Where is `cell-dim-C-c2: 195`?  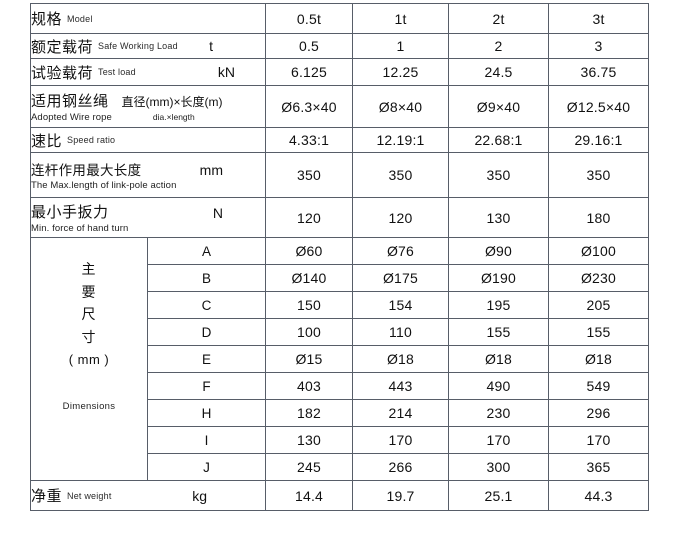 cell-dim-C-c2: 195 is located at coordinates (498, 305).